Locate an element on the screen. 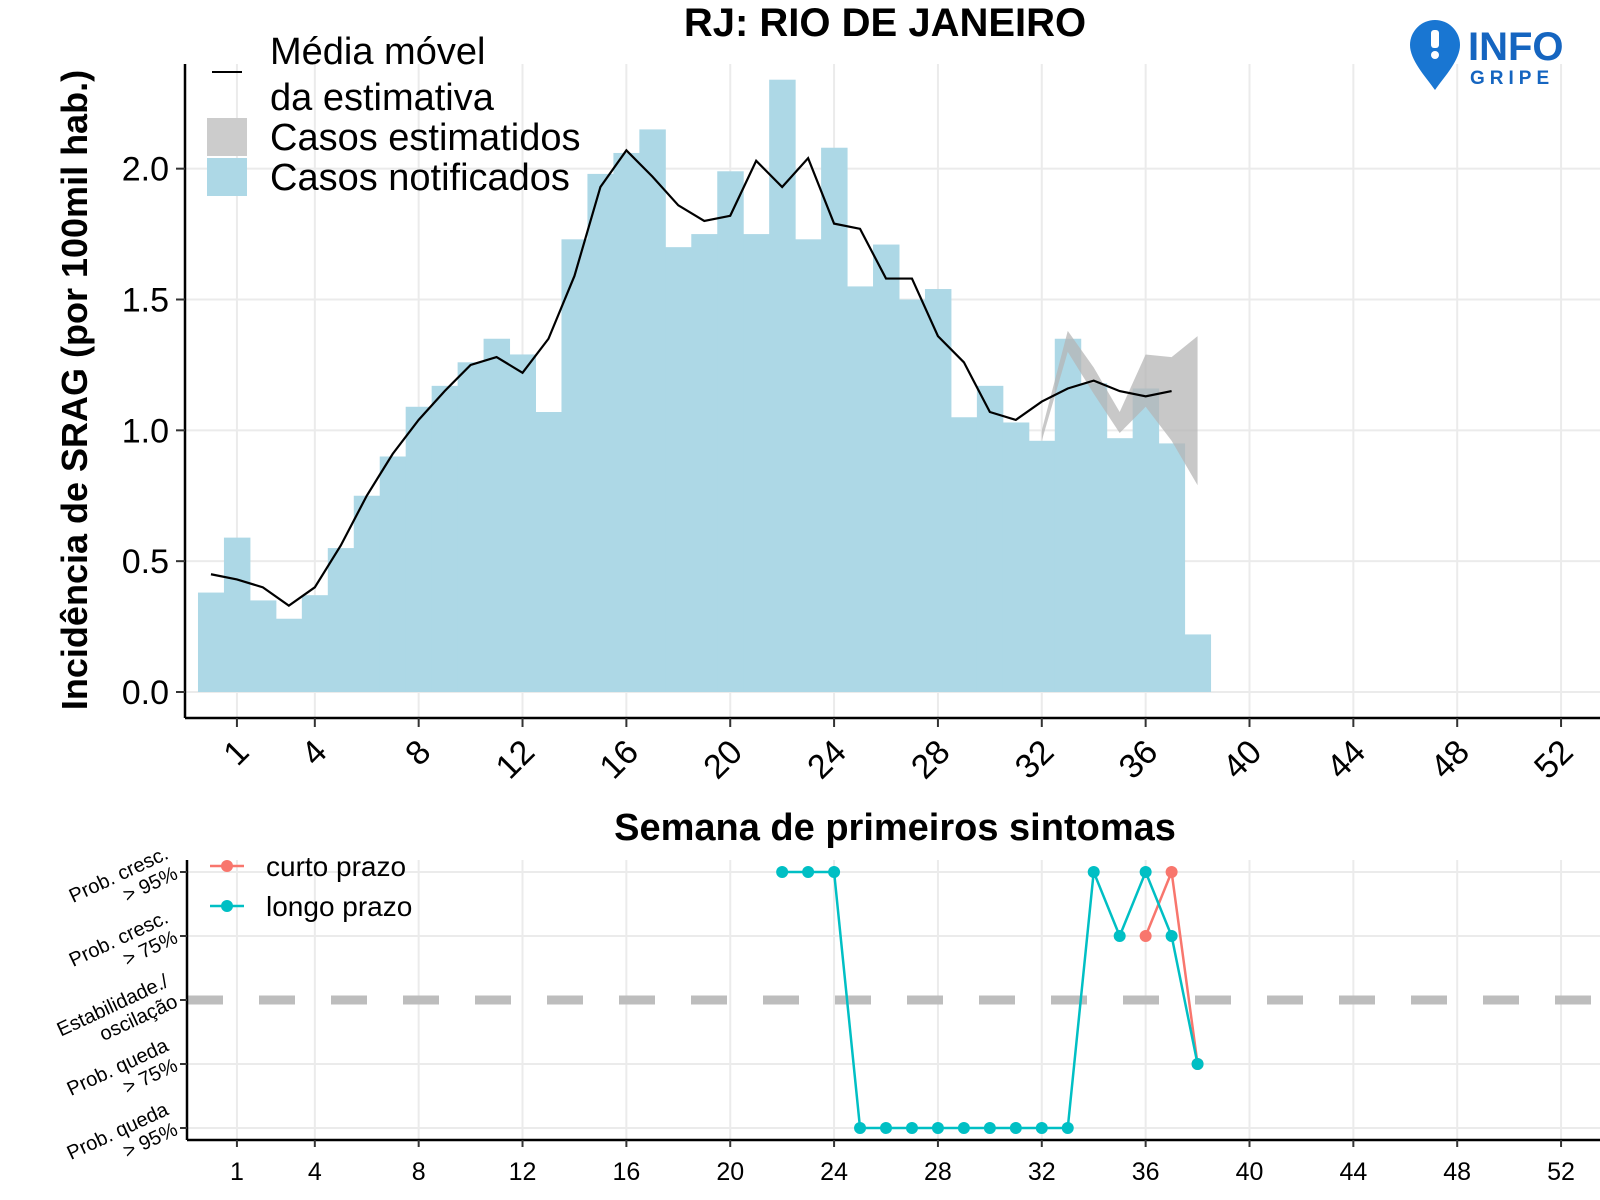 This screenshot has height=1200, width=1600. trend-x-tick-label: 4 is located at coordinates (315, 1172).